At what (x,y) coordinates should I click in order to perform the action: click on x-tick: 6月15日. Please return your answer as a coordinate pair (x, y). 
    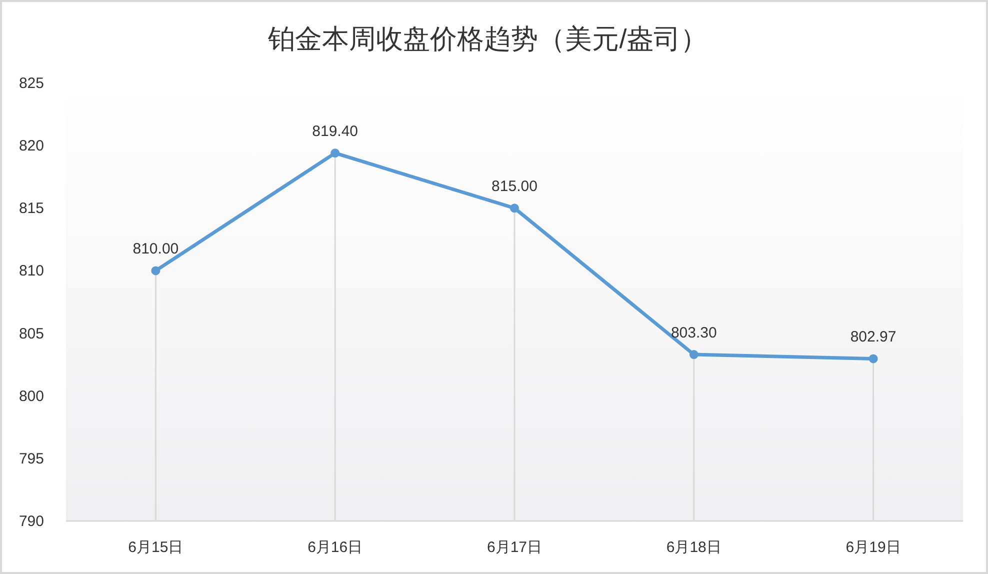
    Looking at the image, I should click on (156, 547).